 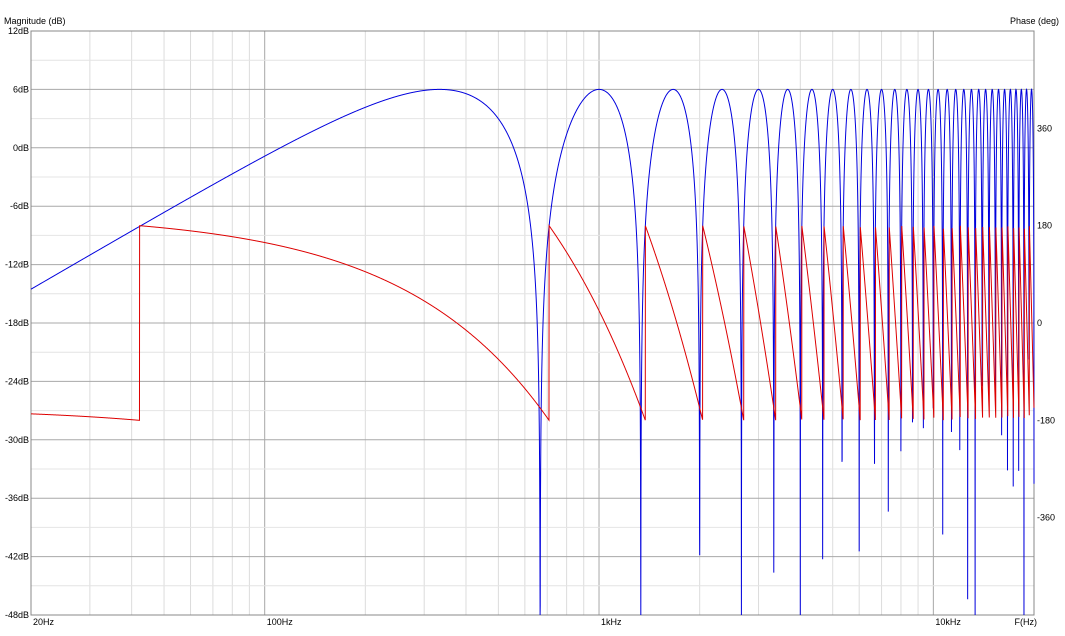 I want to click on left-tick-label: -36dB, so click(x=17, y=498).